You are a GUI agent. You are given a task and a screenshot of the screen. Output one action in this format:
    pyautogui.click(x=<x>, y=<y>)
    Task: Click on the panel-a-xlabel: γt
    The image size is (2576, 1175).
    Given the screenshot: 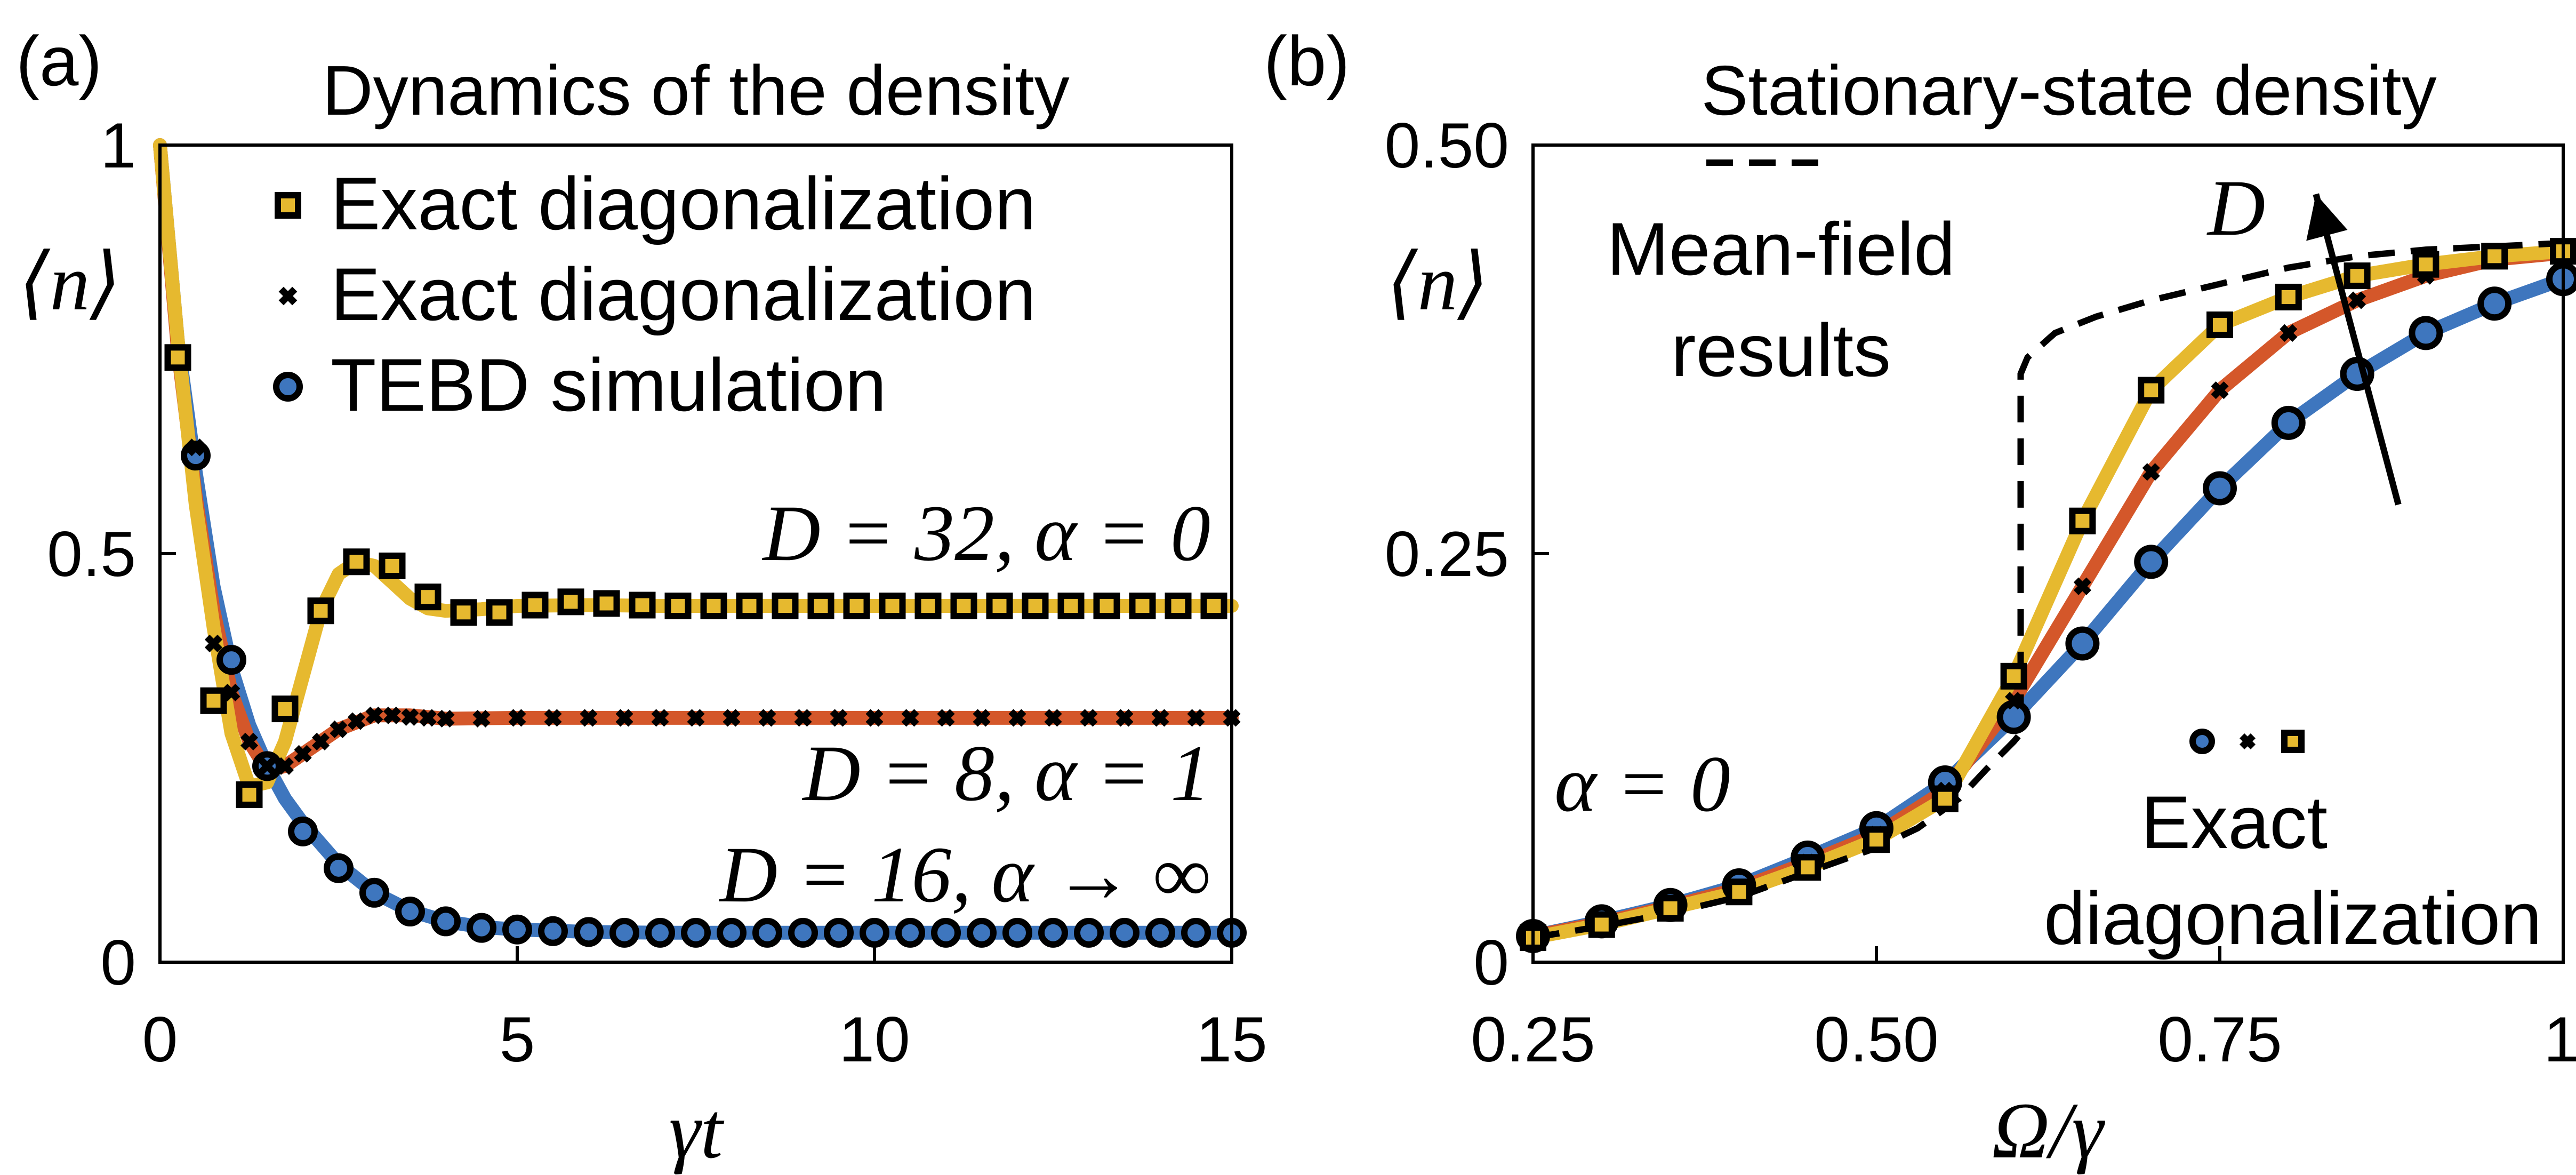 What is the action you would take?
    pyautogui.click(x=697, y=1130)
    